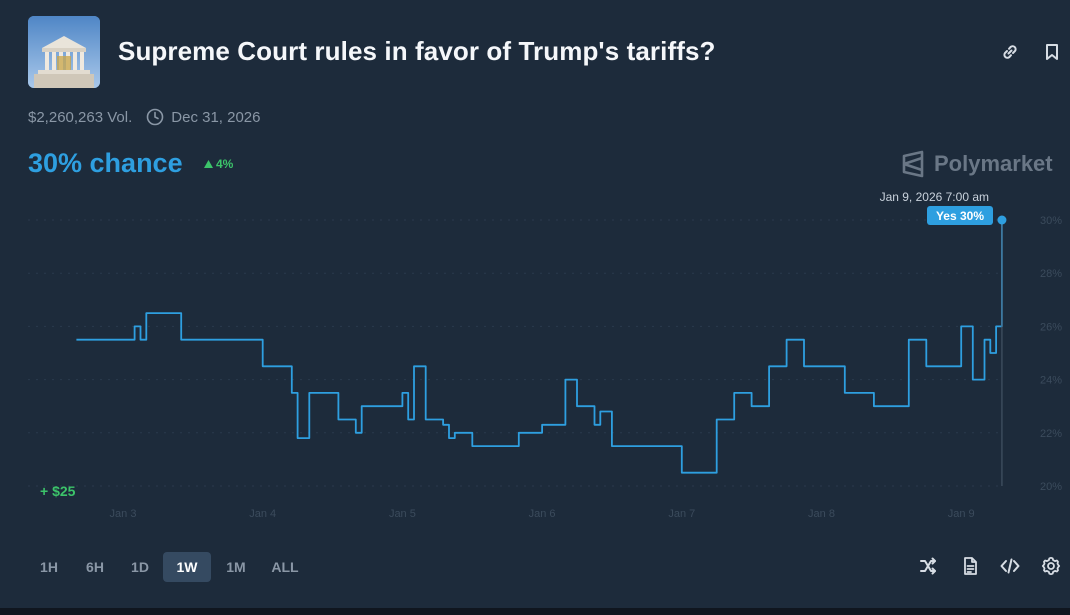 This screenshot has width=1070, height=615. I want to click on triangle-up-icon, so click(208, 164).